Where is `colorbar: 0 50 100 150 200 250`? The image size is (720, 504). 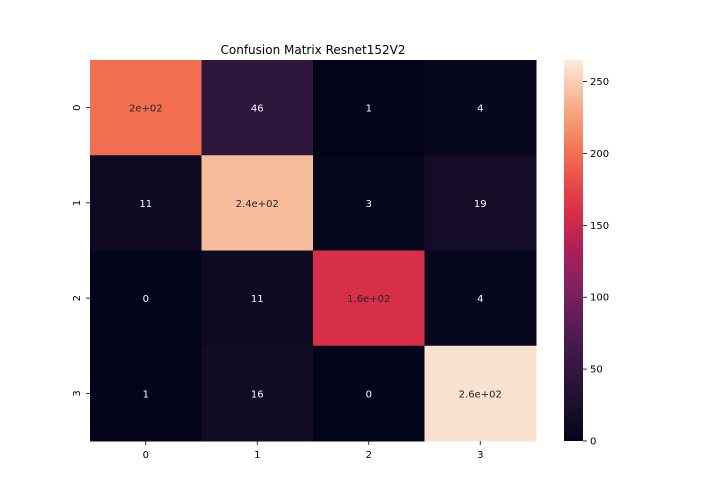 colorbar: 0 50 100 150 200 250 is located at coordinates (586, 254).